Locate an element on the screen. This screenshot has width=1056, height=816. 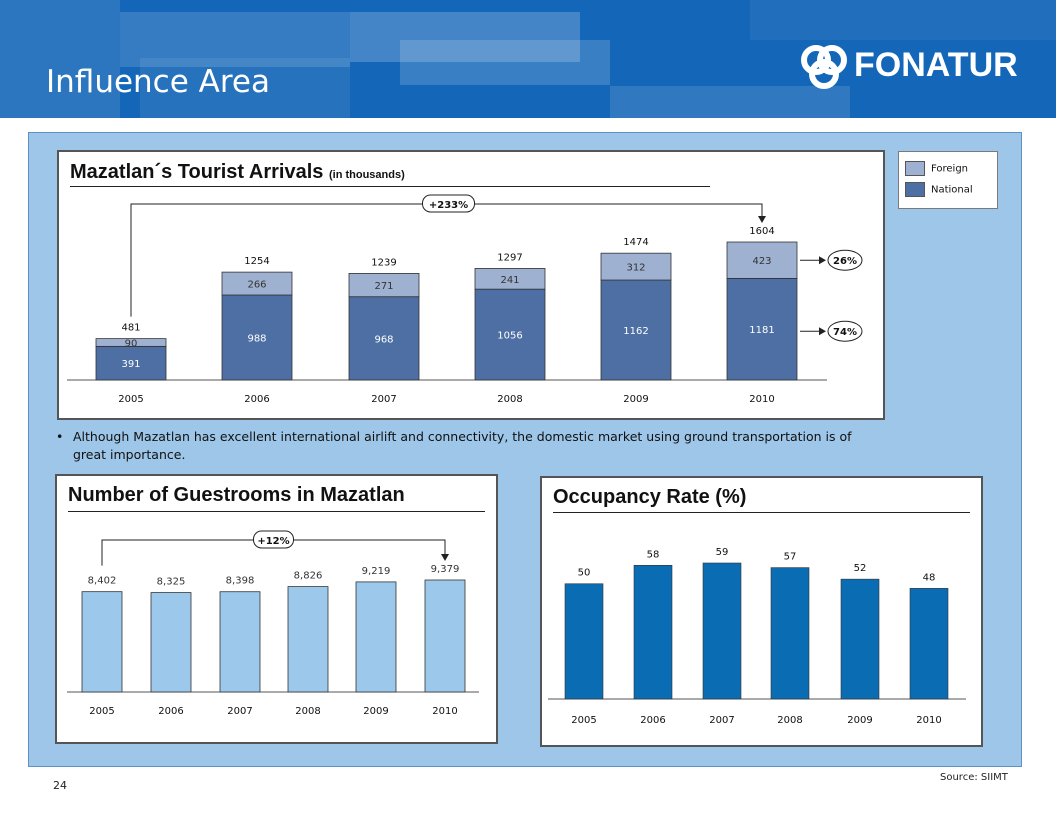
data-label: 57 is located at coordinates (790, 557).